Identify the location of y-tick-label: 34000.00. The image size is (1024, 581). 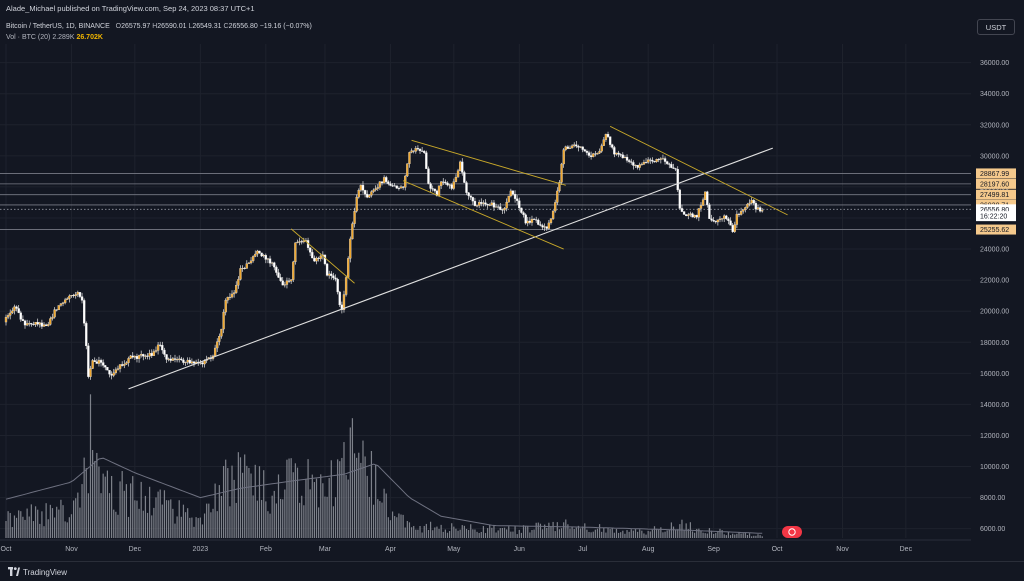
(994, 94).